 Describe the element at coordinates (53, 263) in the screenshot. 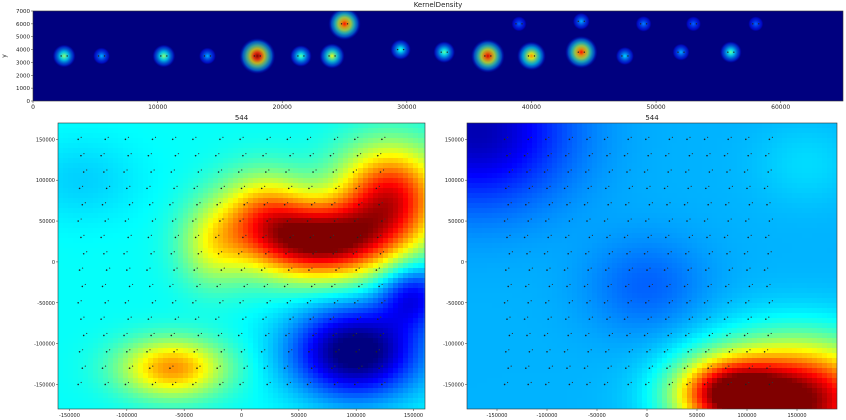

I see `left-ytick-label: 0` at that location.